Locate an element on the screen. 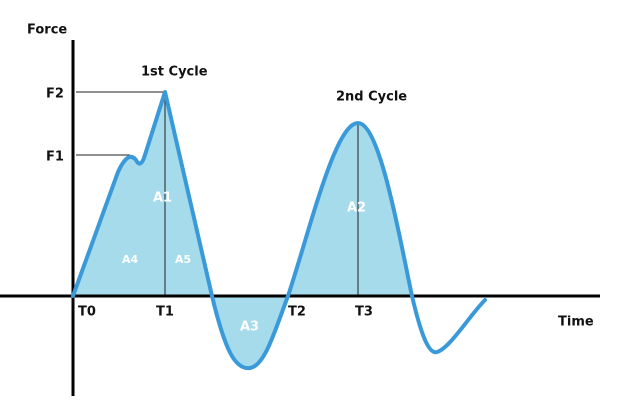 The width and height of the screenshot is (633, 408). area-fill-cycle1 is located at coordinates (142, 194).